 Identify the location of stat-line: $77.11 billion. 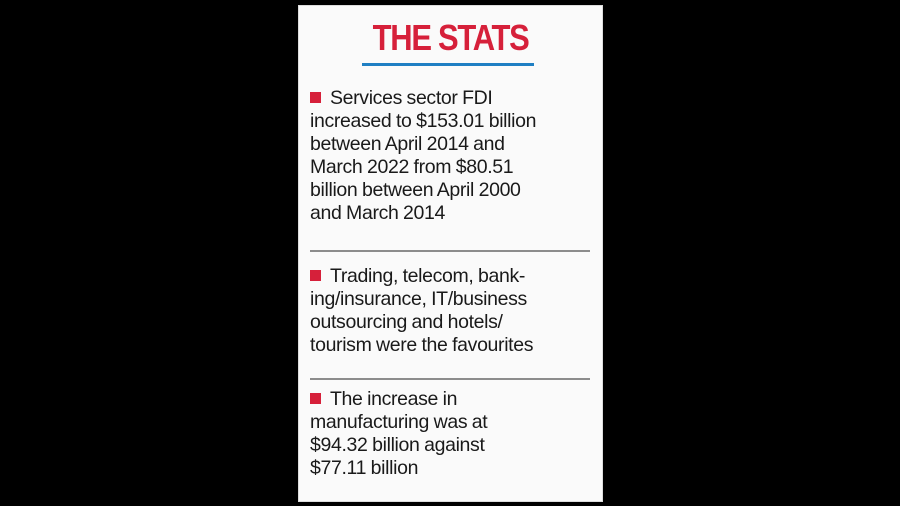
(364, 468).